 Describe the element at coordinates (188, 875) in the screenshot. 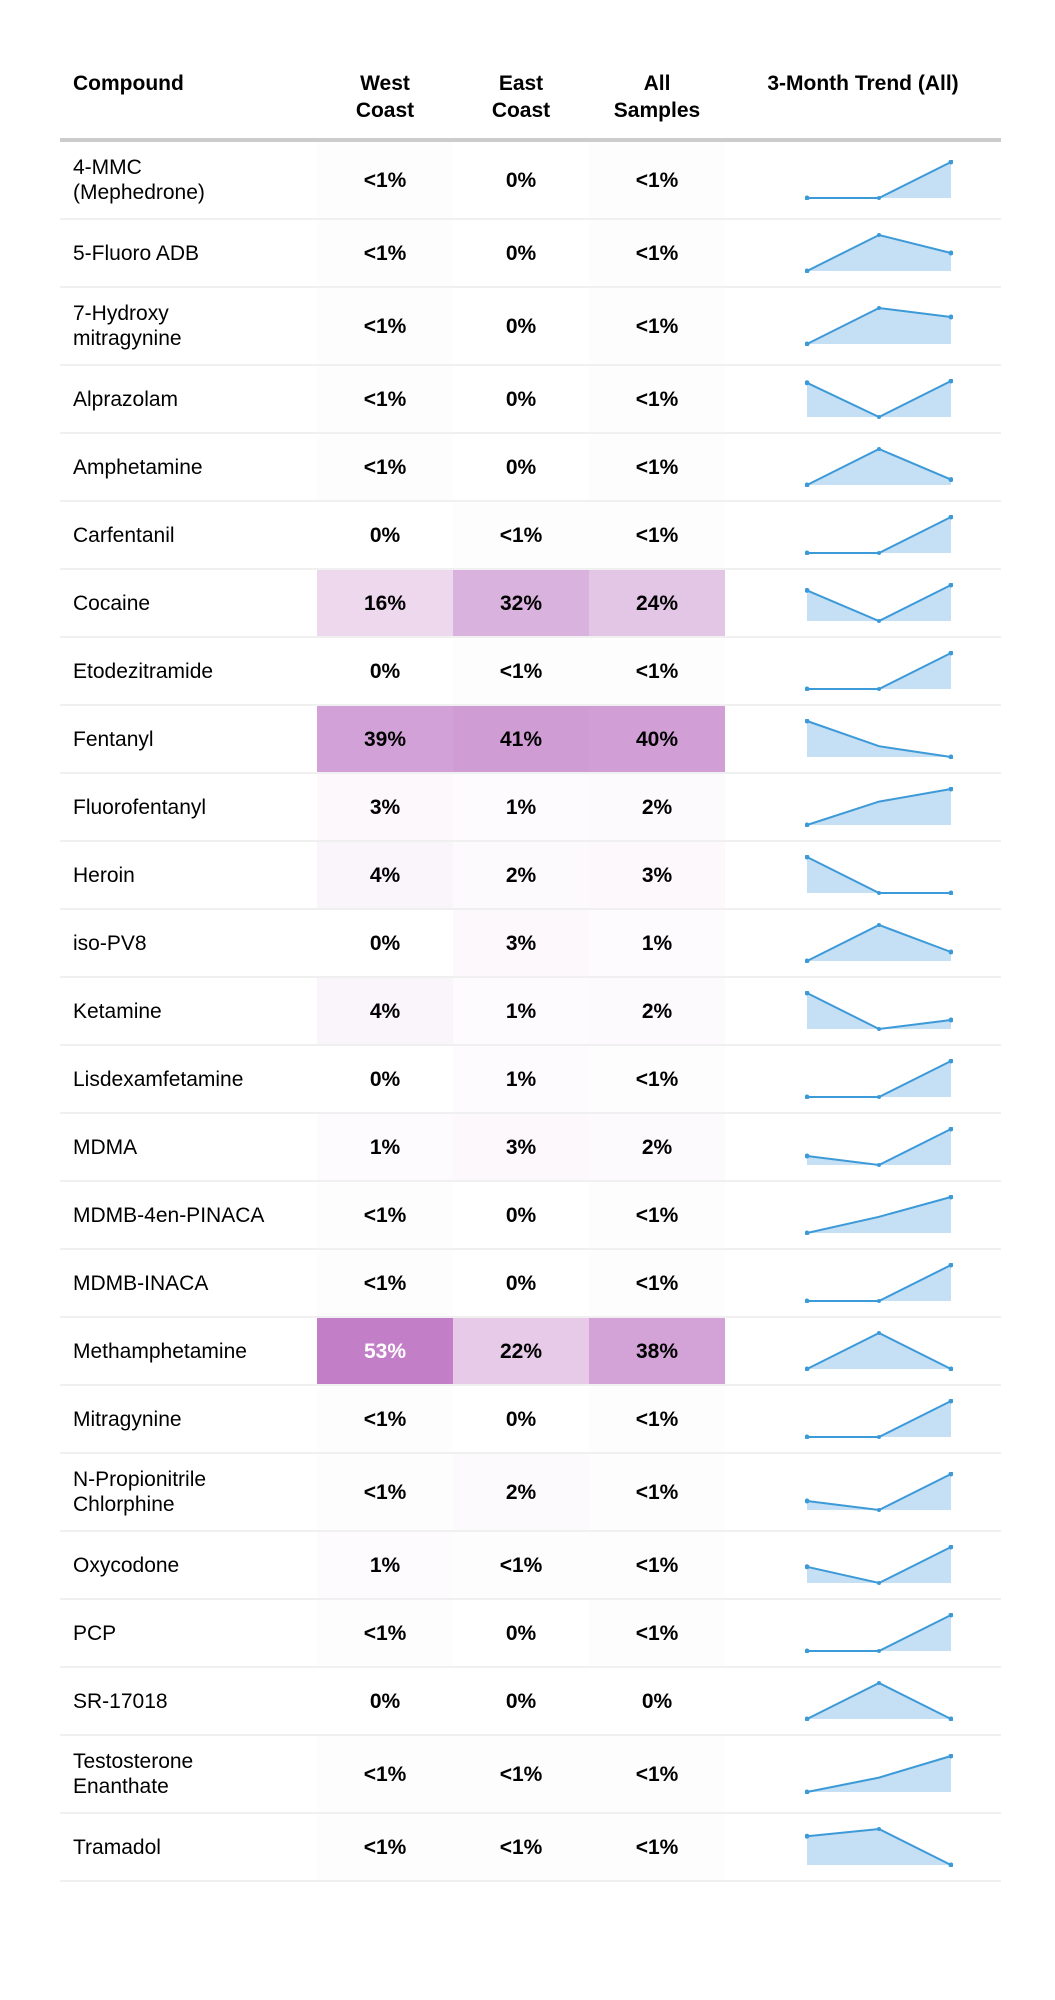

I see `compound-name: Heroin` at that location.